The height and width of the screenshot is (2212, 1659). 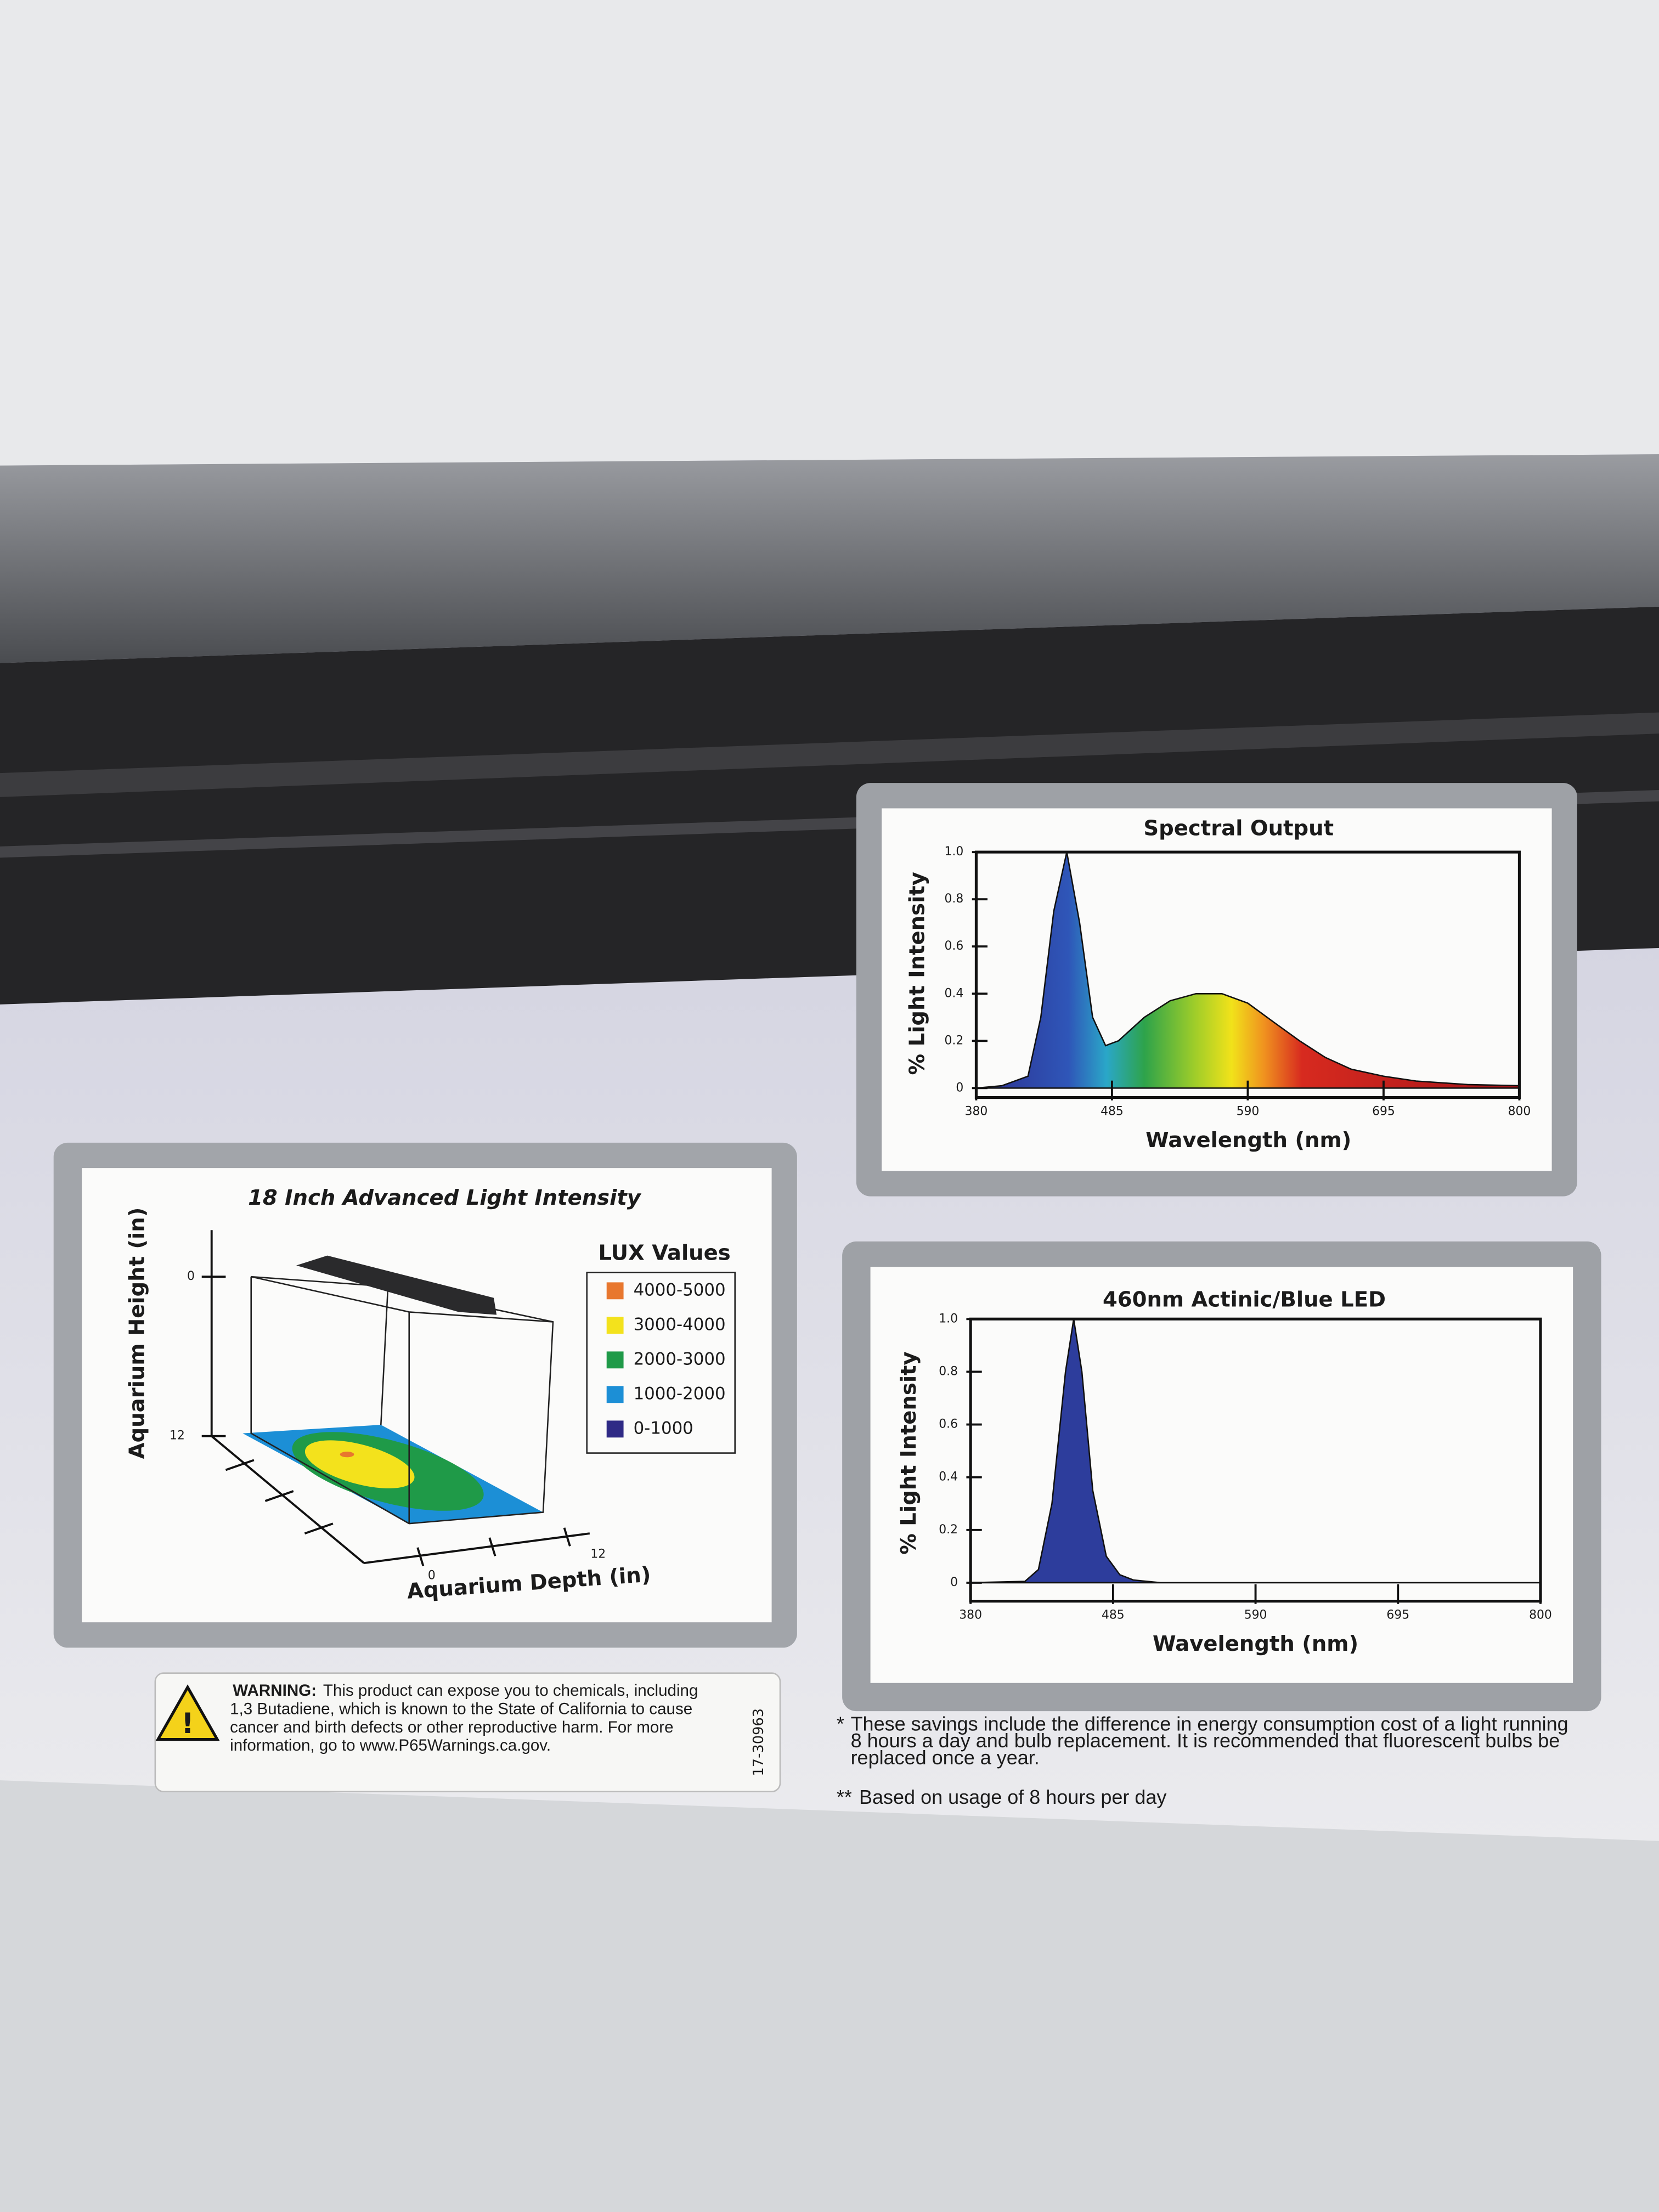 What do you see at coordinates (840, 1723) in the screenshot?
I see `footnote-marker: *` at bounding box center [840, 1723].